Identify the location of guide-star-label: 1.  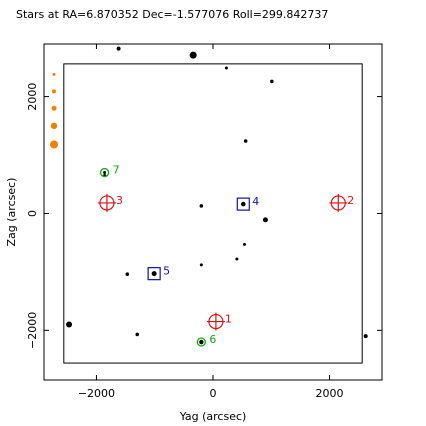
(228, 319).